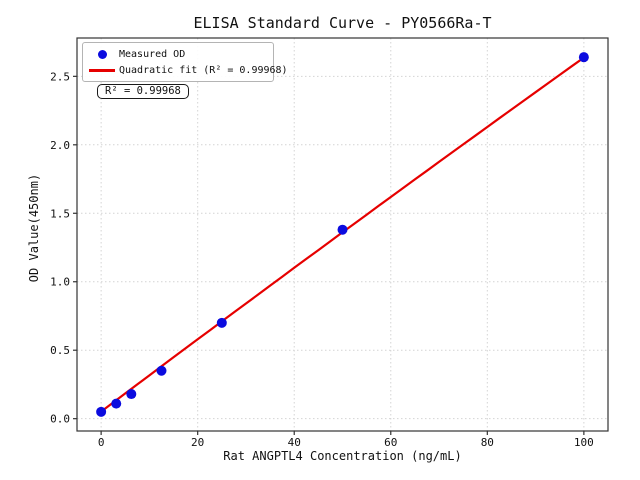 The image size is (640, 480). What do you see at coordinates (342, 456) in the screenshot?
I see `x-axis-label: Rat ANGPTL4 Concentration (ng/mL)` at bounding box center [342, 456].